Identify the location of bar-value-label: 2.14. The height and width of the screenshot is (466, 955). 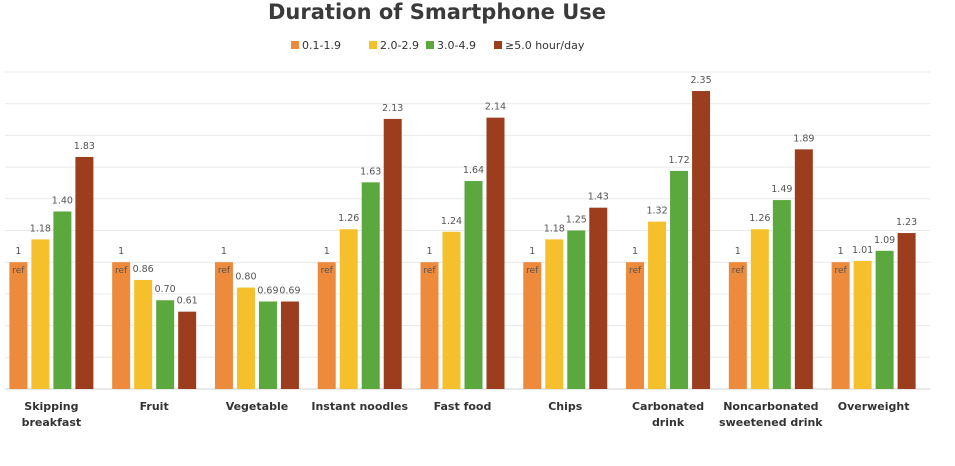
(495, 107).